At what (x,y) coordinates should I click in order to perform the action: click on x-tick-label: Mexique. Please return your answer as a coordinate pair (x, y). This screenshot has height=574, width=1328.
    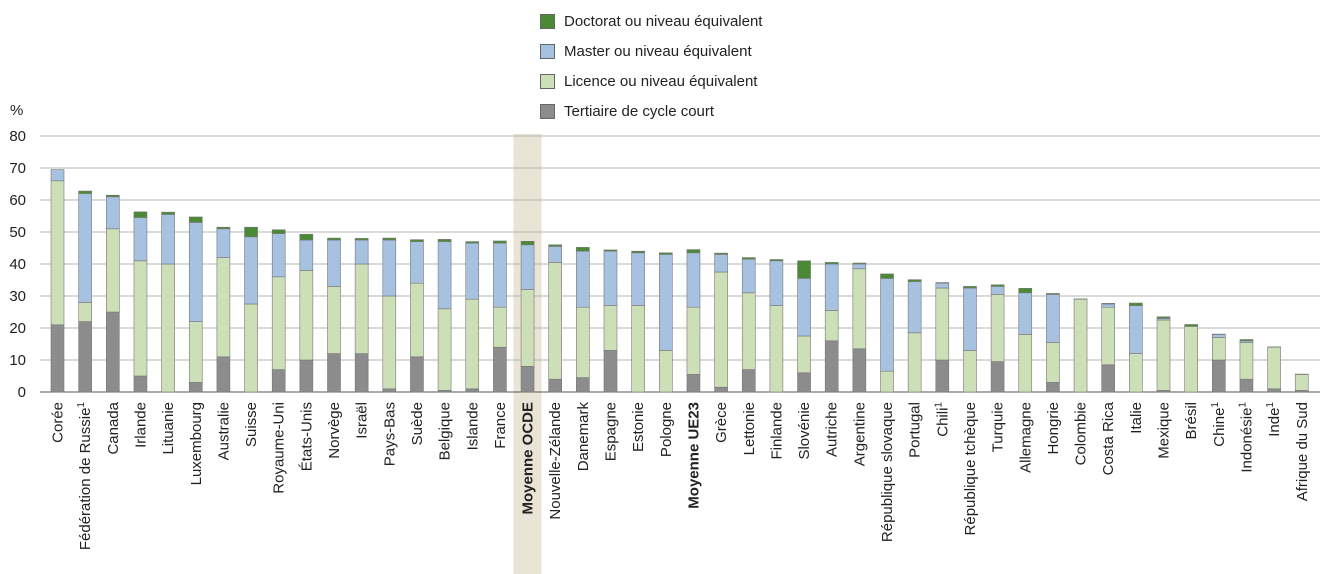
    Looking at the image, I should click on (1164, 430).